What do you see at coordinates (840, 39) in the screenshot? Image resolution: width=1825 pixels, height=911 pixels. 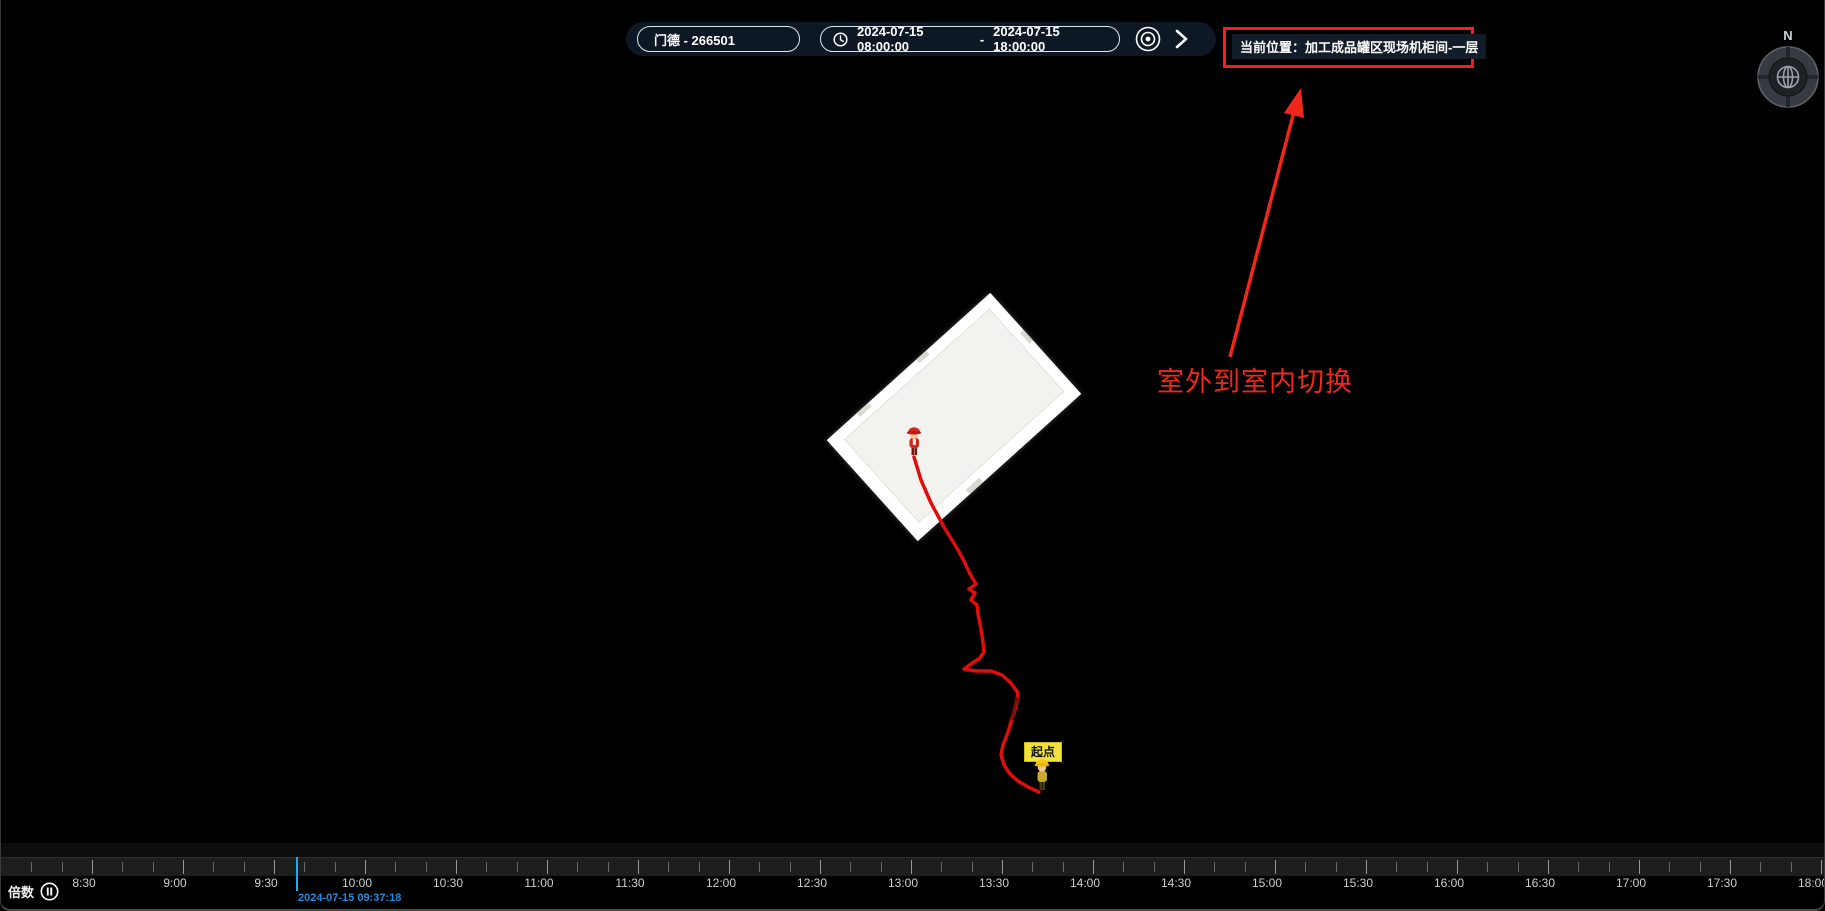 I see `clock-icon` at bounding box center [840, 39].